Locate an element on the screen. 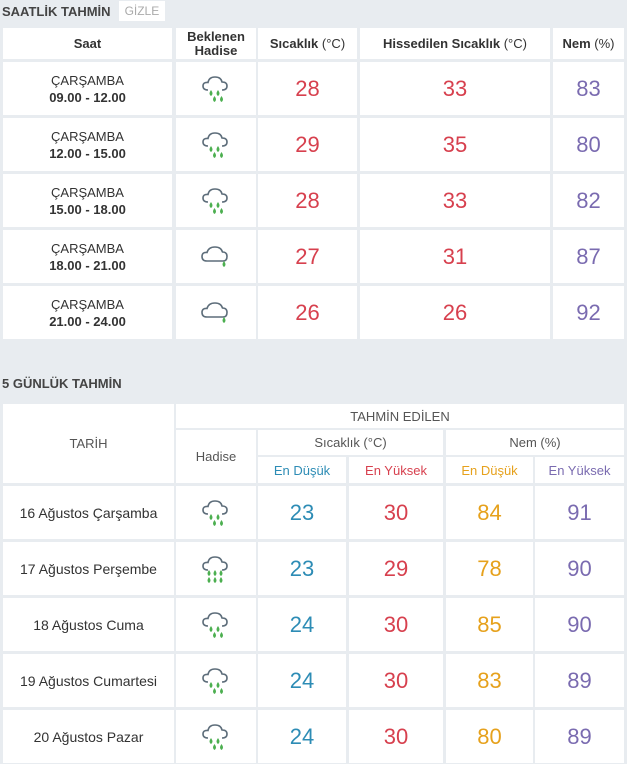 The image size is (627, 764). daily-humidity-min-cell: 78 is located at coordinates (489, 568).